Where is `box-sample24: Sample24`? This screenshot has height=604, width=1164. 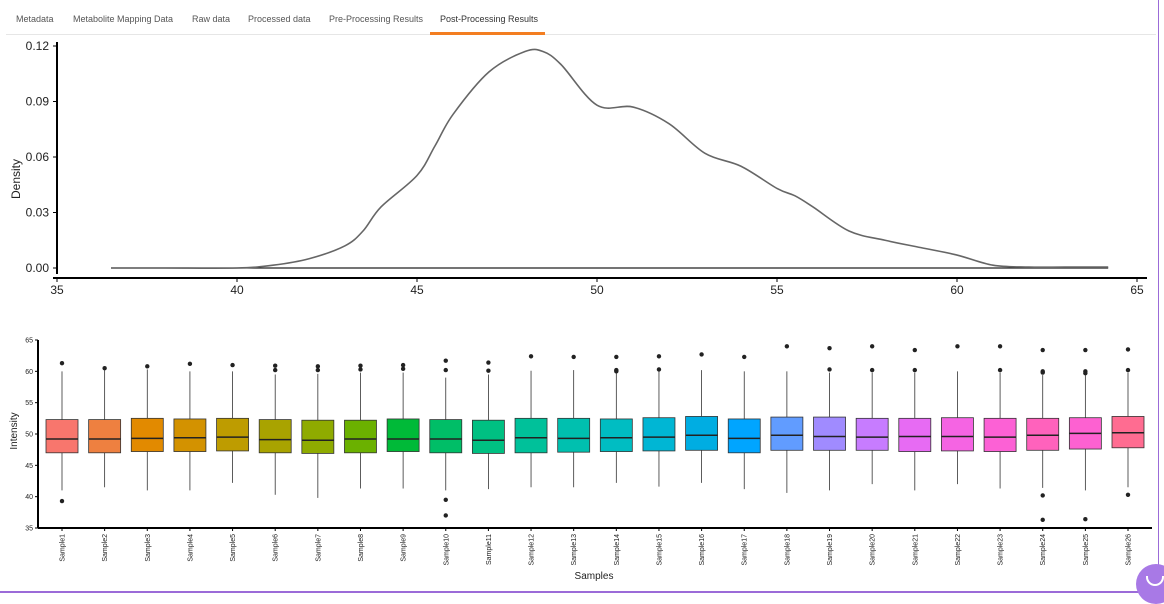
box-sample24: Sample24 is located at coordinates (1043, 456).